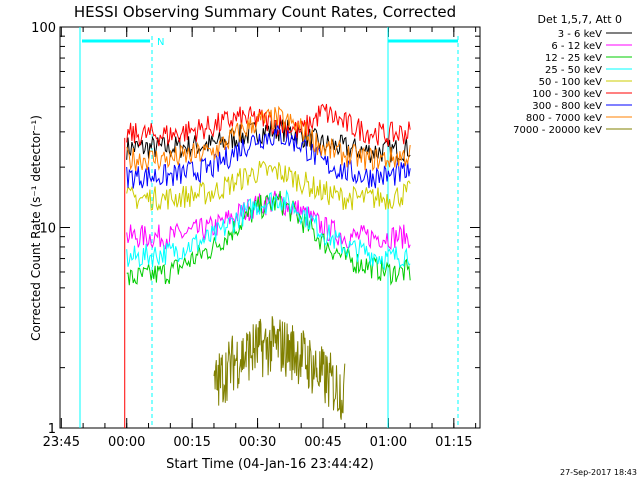 The width and height of the screenshot is (640, 480). I want to click on y-tick-label: 1, so click(52, 429).